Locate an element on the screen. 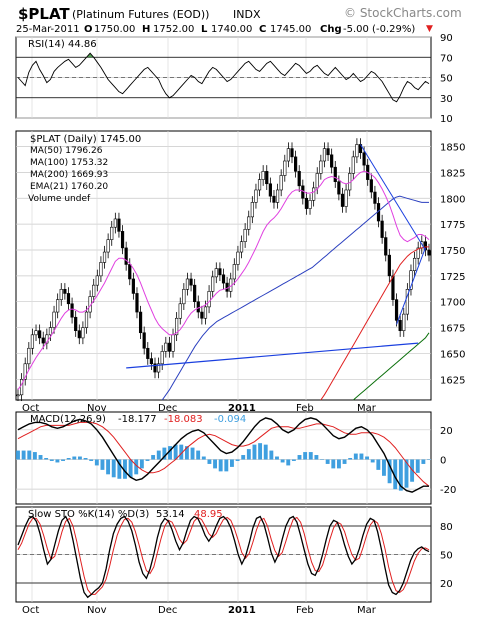 Image resolution: width=477 pixels, height=626 pixels. rsi-tick-label: 30 is located at coordinates (446, 99).